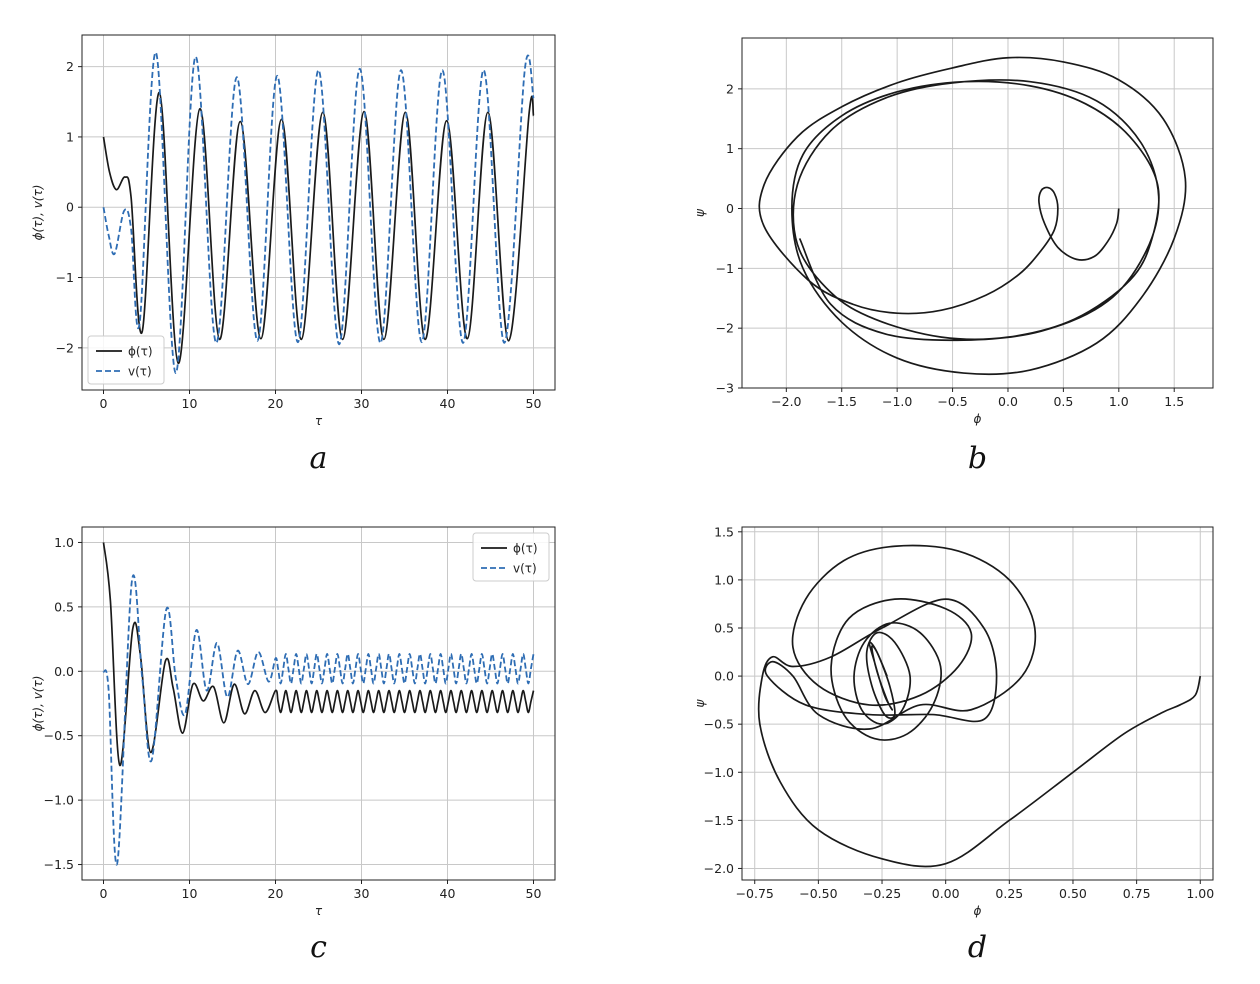  Describe the element at coordinates (842, 401) in the screenshot. I see `x-tick-label: −1.5` at that location.